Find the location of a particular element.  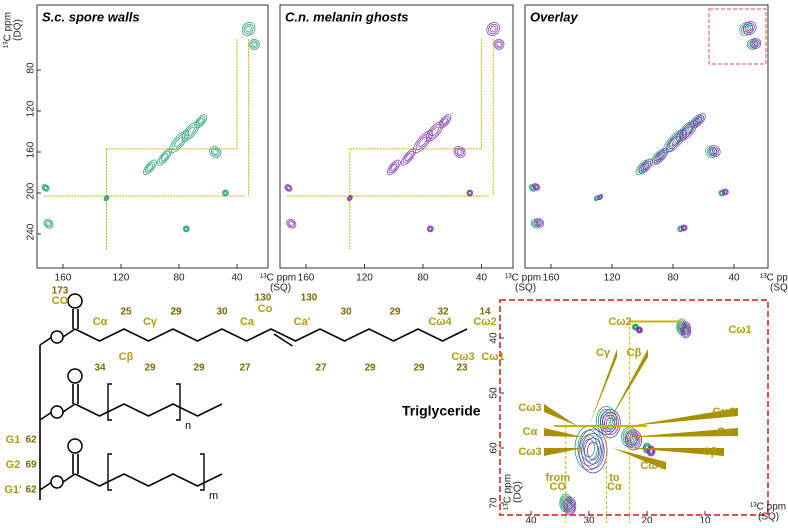

peak-label: Cγ is located at coordinates (603, 353).